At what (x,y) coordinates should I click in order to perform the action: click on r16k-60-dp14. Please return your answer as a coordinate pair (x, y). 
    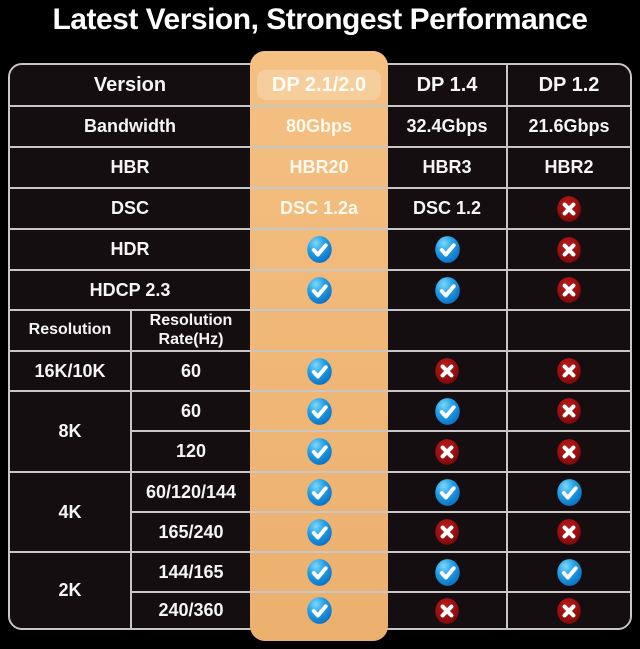
    Looking at the image, I should click on (448, 372).